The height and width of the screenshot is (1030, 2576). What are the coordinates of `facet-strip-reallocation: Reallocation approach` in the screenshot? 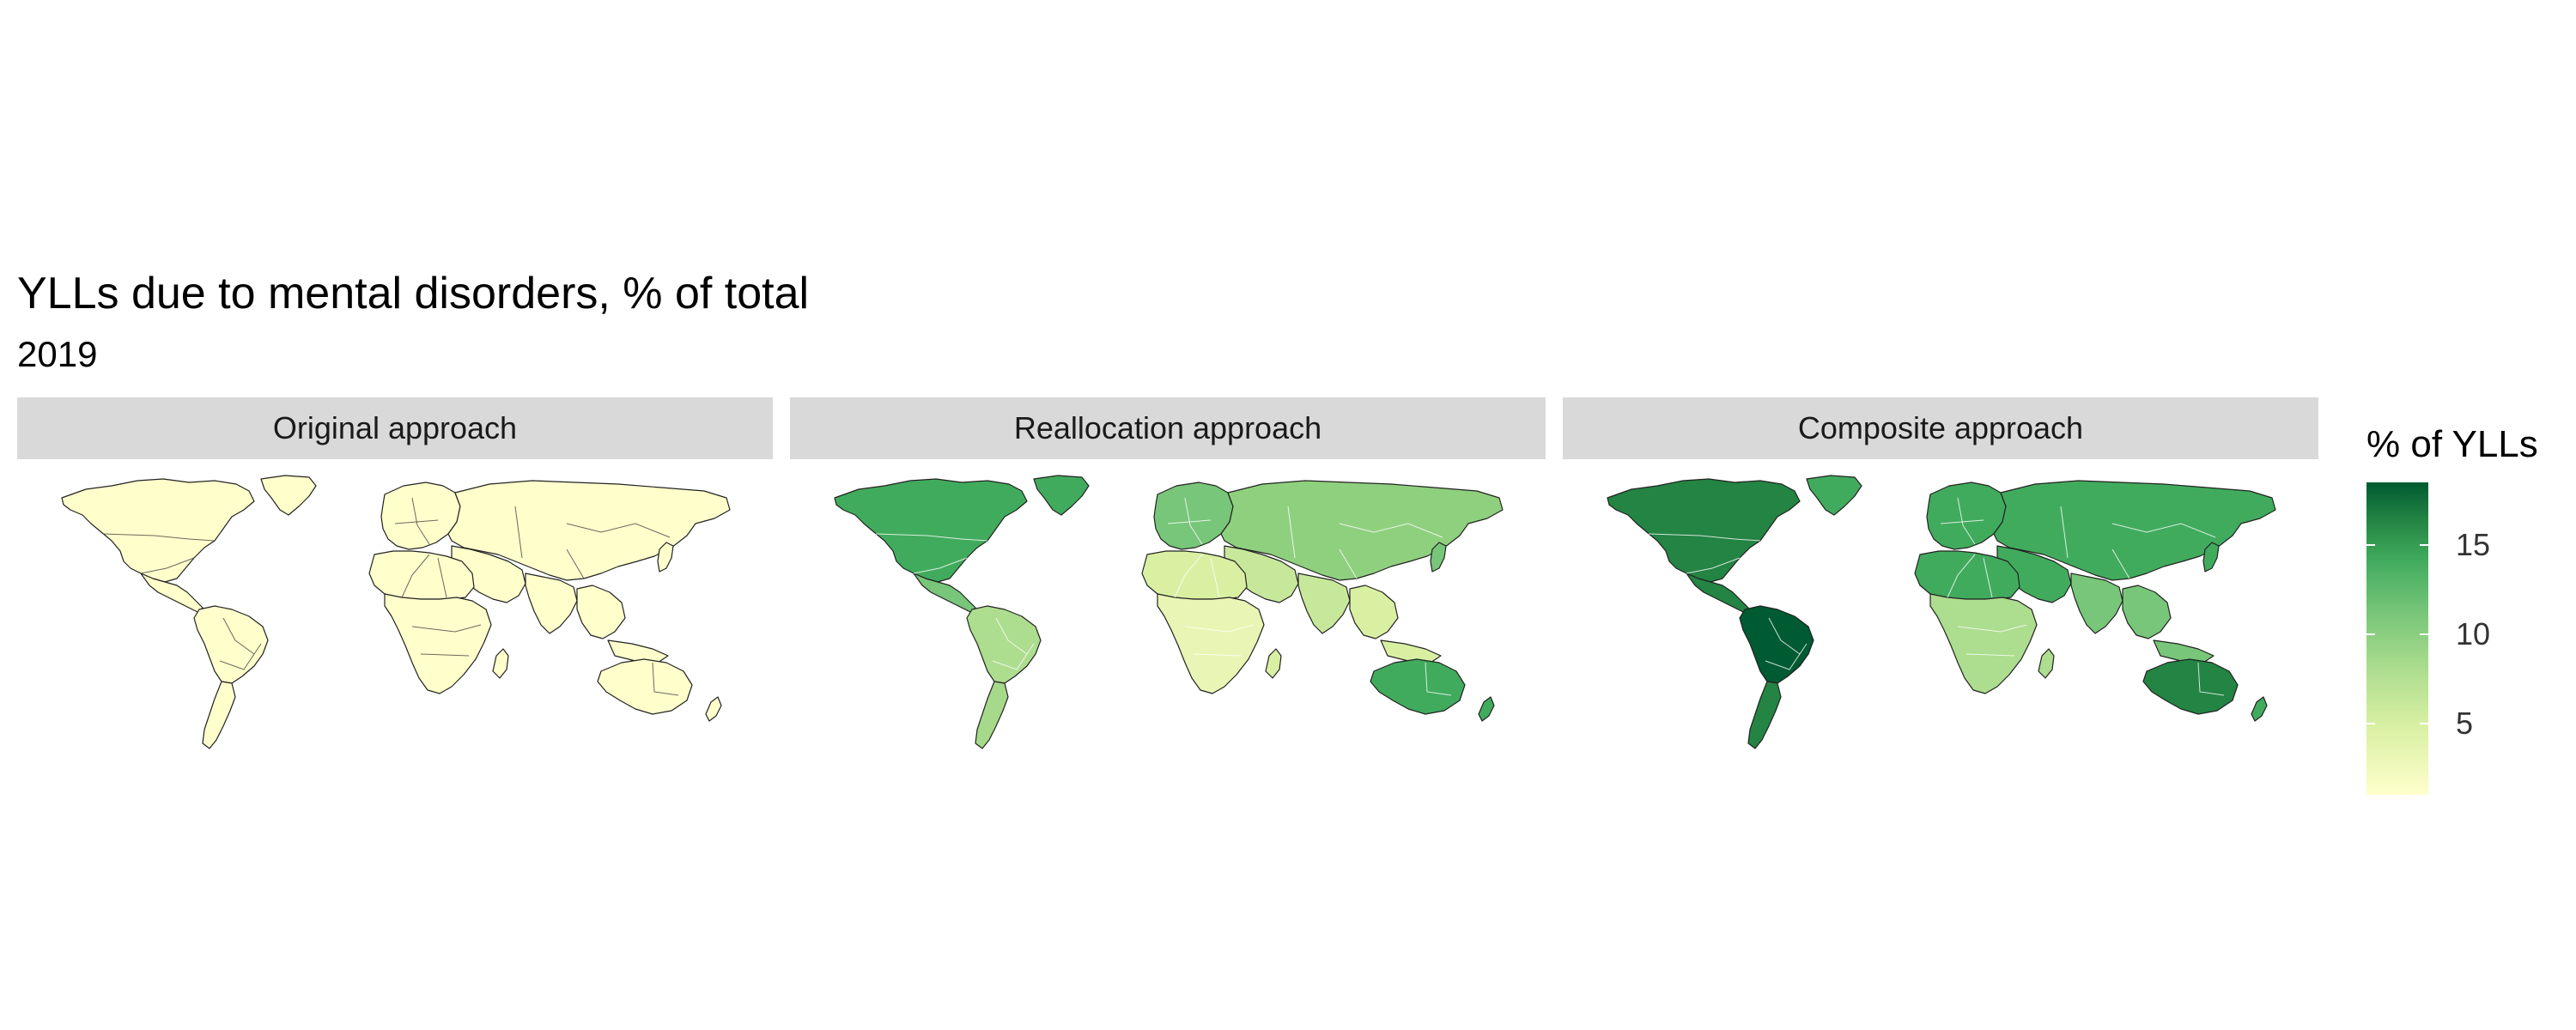 It's located at (1168, 428).